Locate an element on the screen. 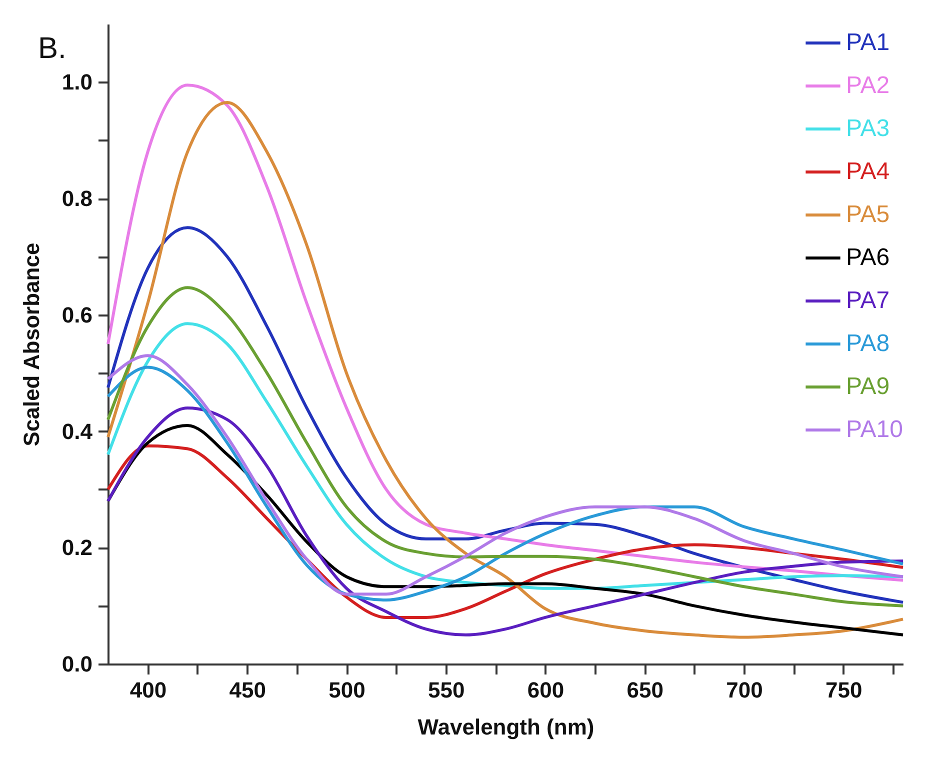 This screenshot has width=948, height=776. x-tick-label: 650 is located at coordinates (645, 690).